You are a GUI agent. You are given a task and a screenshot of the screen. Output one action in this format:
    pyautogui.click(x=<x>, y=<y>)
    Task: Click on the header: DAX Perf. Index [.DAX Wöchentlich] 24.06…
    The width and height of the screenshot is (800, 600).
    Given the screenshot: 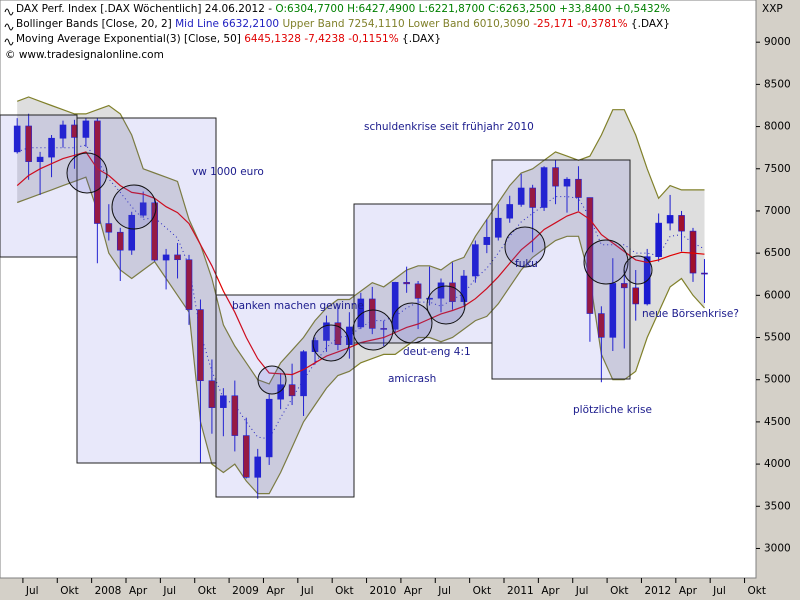 What is the action you would take?
    pyautogui.click(x=393, y=32)
    